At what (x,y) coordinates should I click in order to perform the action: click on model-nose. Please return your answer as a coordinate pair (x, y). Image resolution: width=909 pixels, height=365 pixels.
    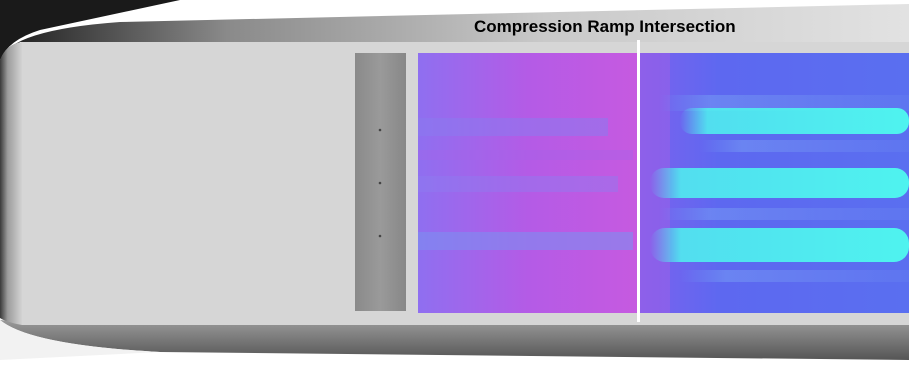
    Looking at the image, I should click on (11, 183).